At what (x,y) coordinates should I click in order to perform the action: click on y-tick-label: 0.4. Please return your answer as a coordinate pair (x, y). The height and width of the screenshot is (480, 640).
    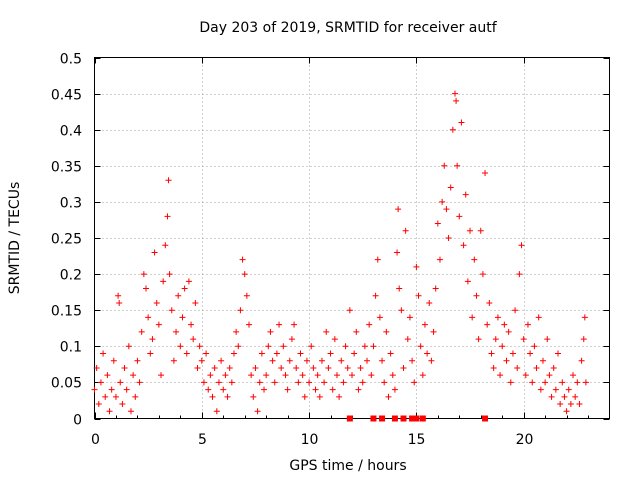
    Looking at the image, I should click on (71, 132).